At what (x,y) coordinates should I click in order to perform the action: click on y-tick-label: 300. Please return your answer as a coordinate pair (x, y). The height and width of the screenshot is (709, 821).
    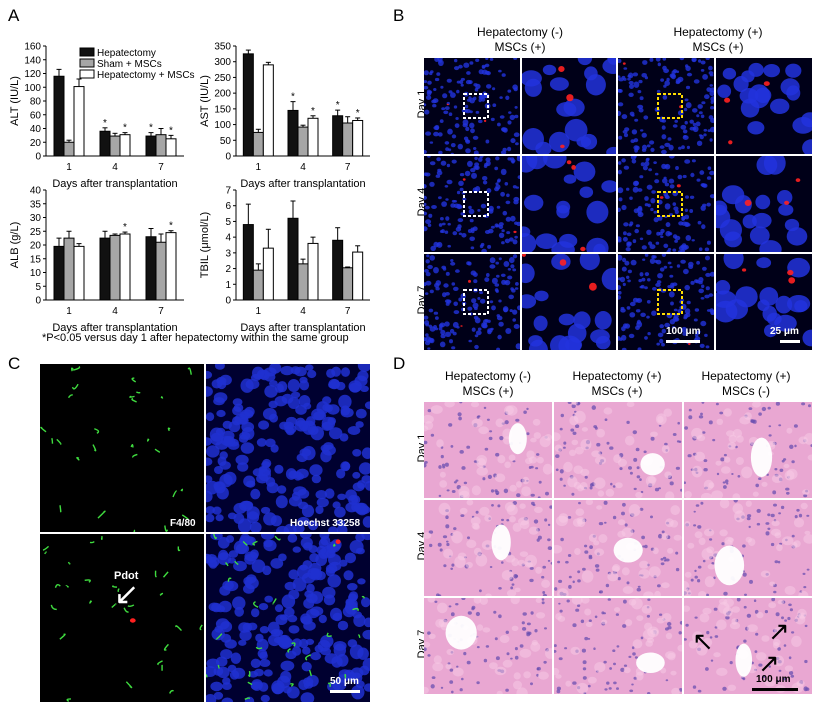
    Looking at the image, I should click on (222, 62).